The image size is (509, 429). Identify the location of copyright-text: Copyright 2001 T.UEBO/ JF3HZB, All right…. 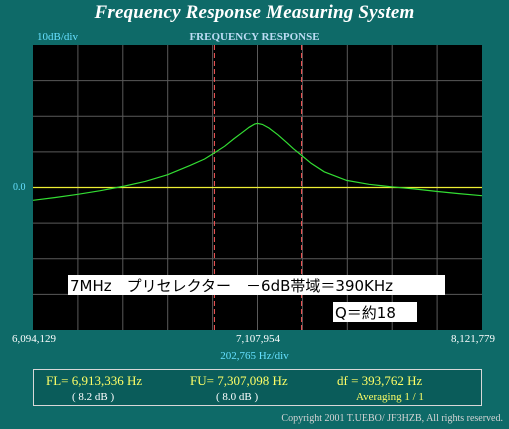
(392, 418).